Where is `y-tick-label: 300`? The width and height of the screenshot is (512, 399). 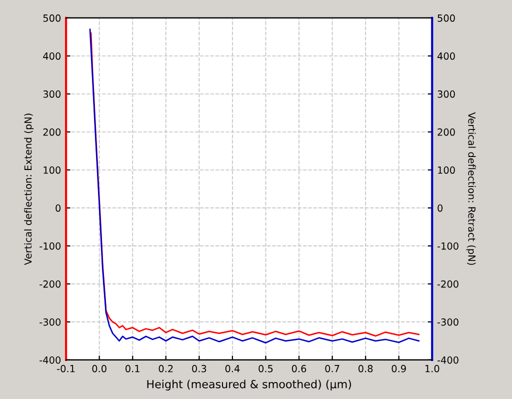 y-tick-label: 300 is located at coordinates (52, 94).